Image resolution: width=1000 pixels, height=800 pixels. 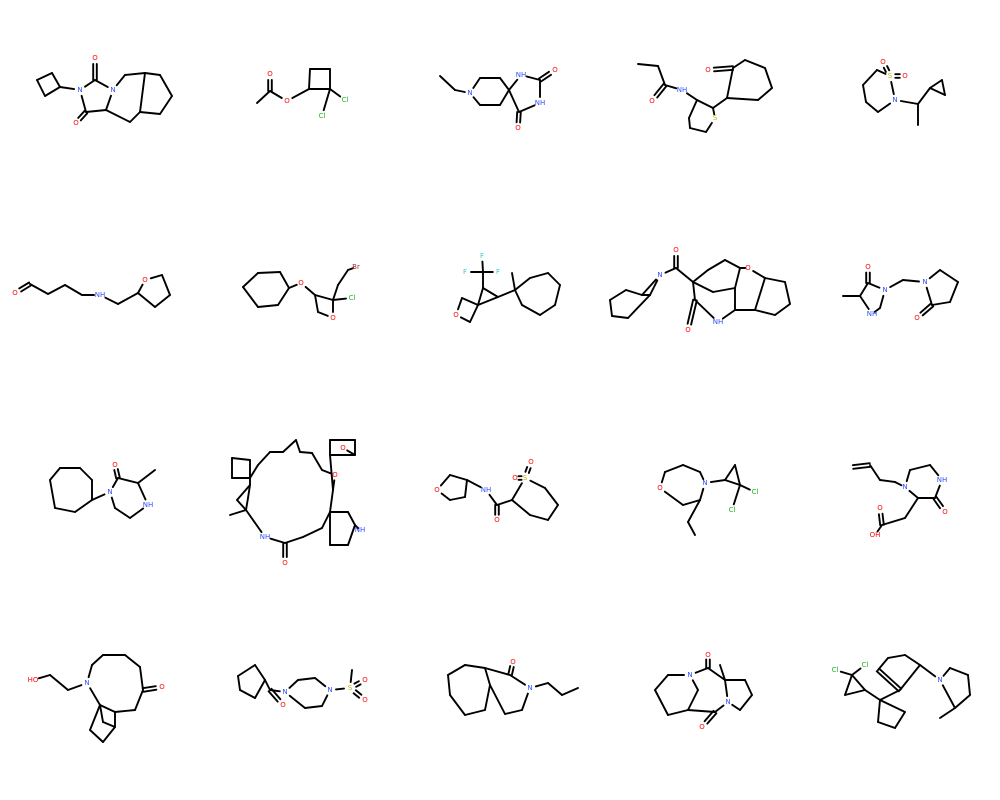 I want to click on atom-label: S, so click(x=350, y=688).